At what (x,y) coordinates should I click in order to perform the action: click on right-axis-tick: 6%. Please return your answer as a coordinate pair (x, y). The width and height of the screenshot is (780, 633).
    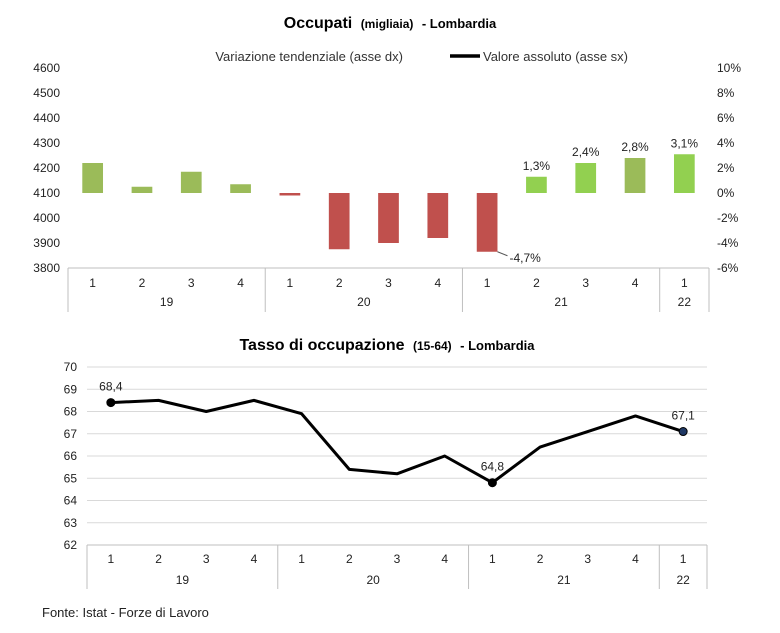
    Looking at the image, I should click on (726, 118).